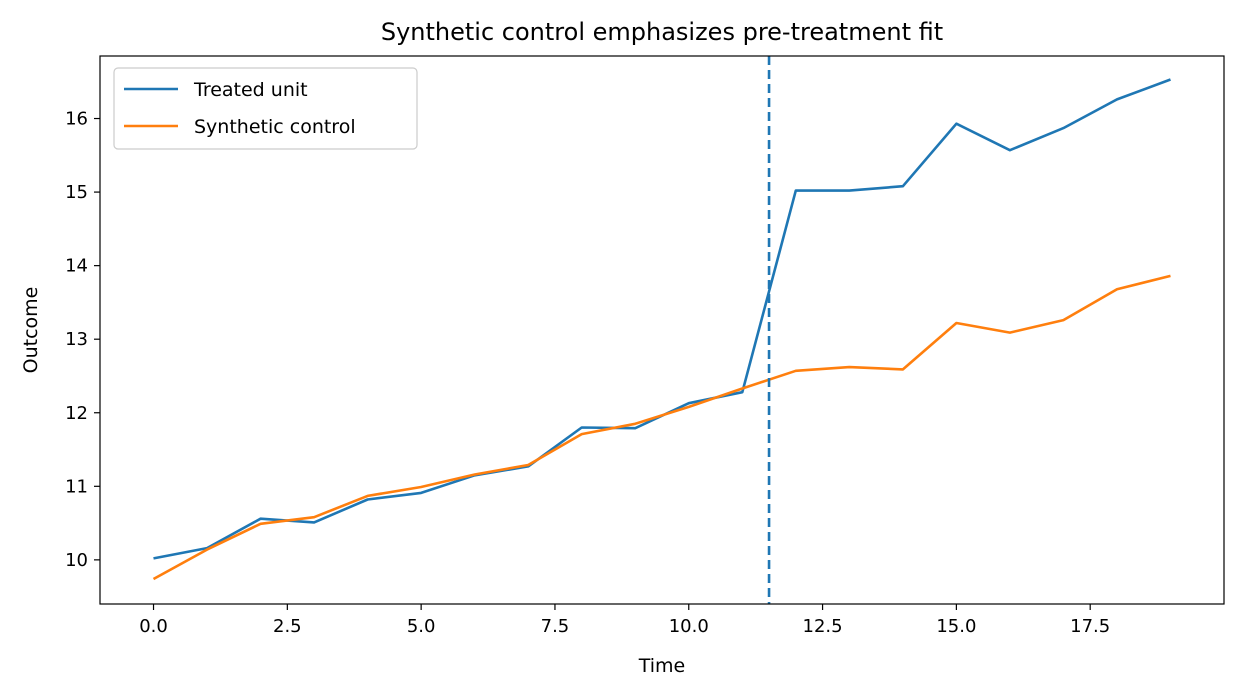 The image size is (1240, 697). What do you see at coordinates (76, 339) in the screenshot?
I see `y-tick-label: 13` at bounding box center [76, 339].